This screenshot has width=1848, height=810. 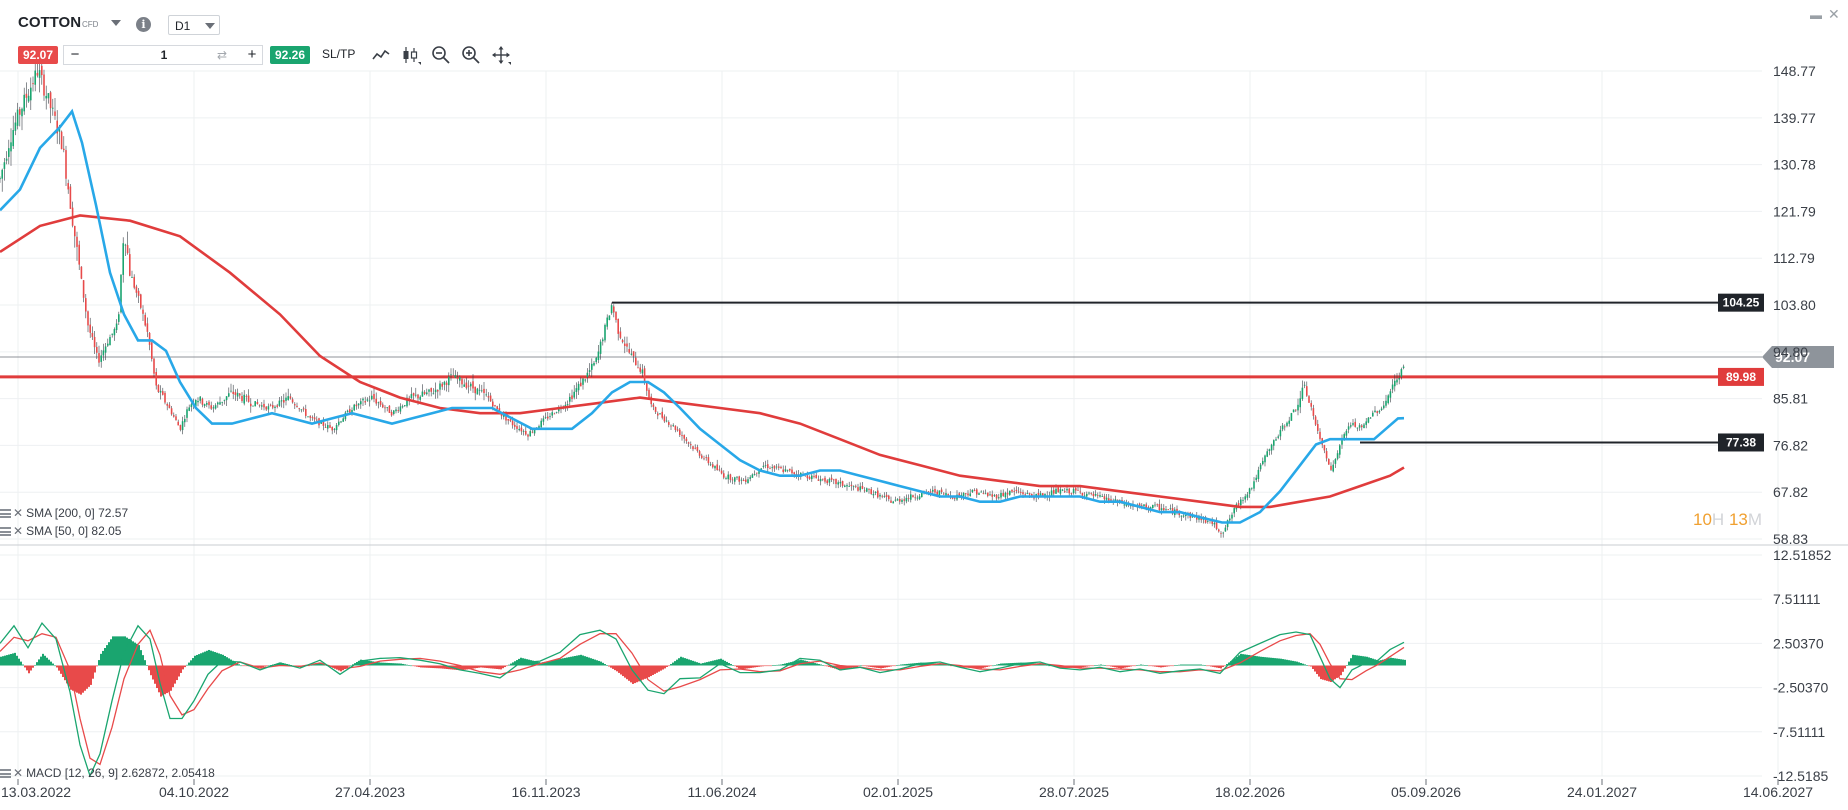 I want to click on symbol-dropdown-icon, so click(x=116, y=23).